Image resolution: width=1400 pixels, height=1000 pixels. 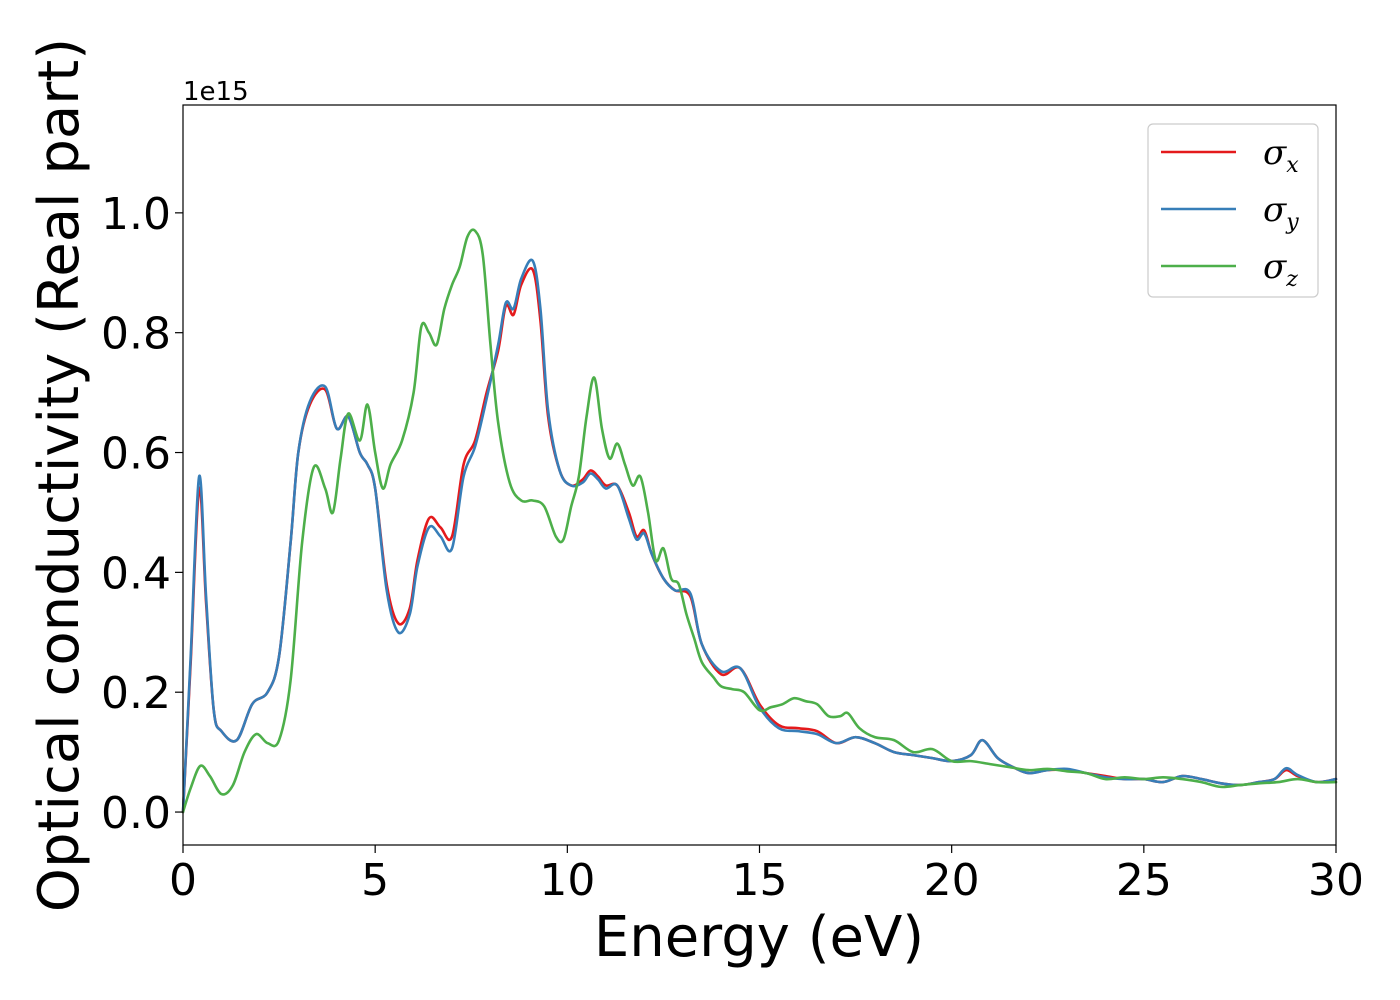 I want to click on y-tick-label: 0.4, so click(x=136, y=573).